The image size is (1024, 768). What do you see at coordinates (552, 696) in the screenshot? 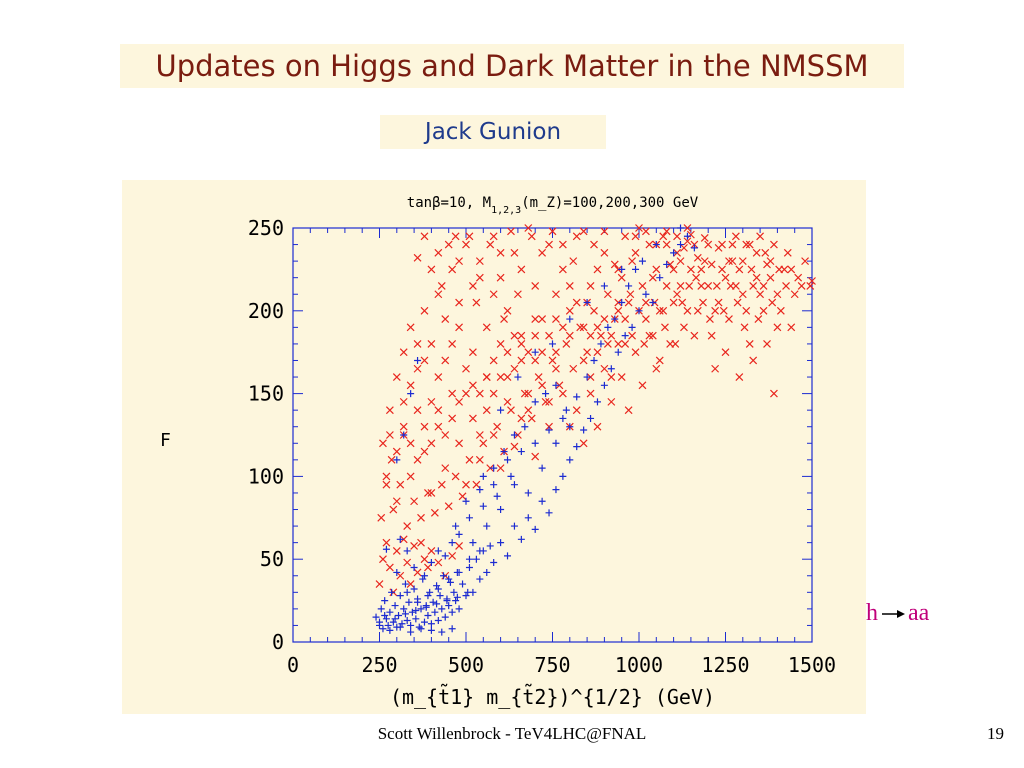
I see `x-axis-label: (m_{t̃1} m_{t̃2})^{1/2} (GeV)` at bounding box center [552, 696].